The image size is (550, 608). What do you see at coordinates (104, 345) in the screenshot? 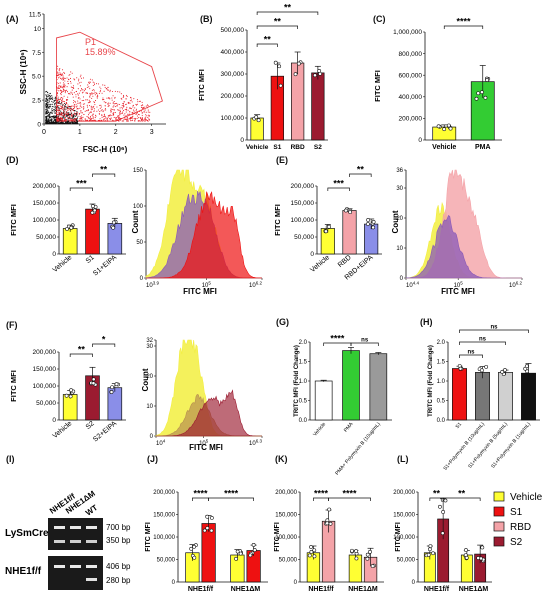
I see `panel-f-sig-bracket` at bounding box center [104, 345].